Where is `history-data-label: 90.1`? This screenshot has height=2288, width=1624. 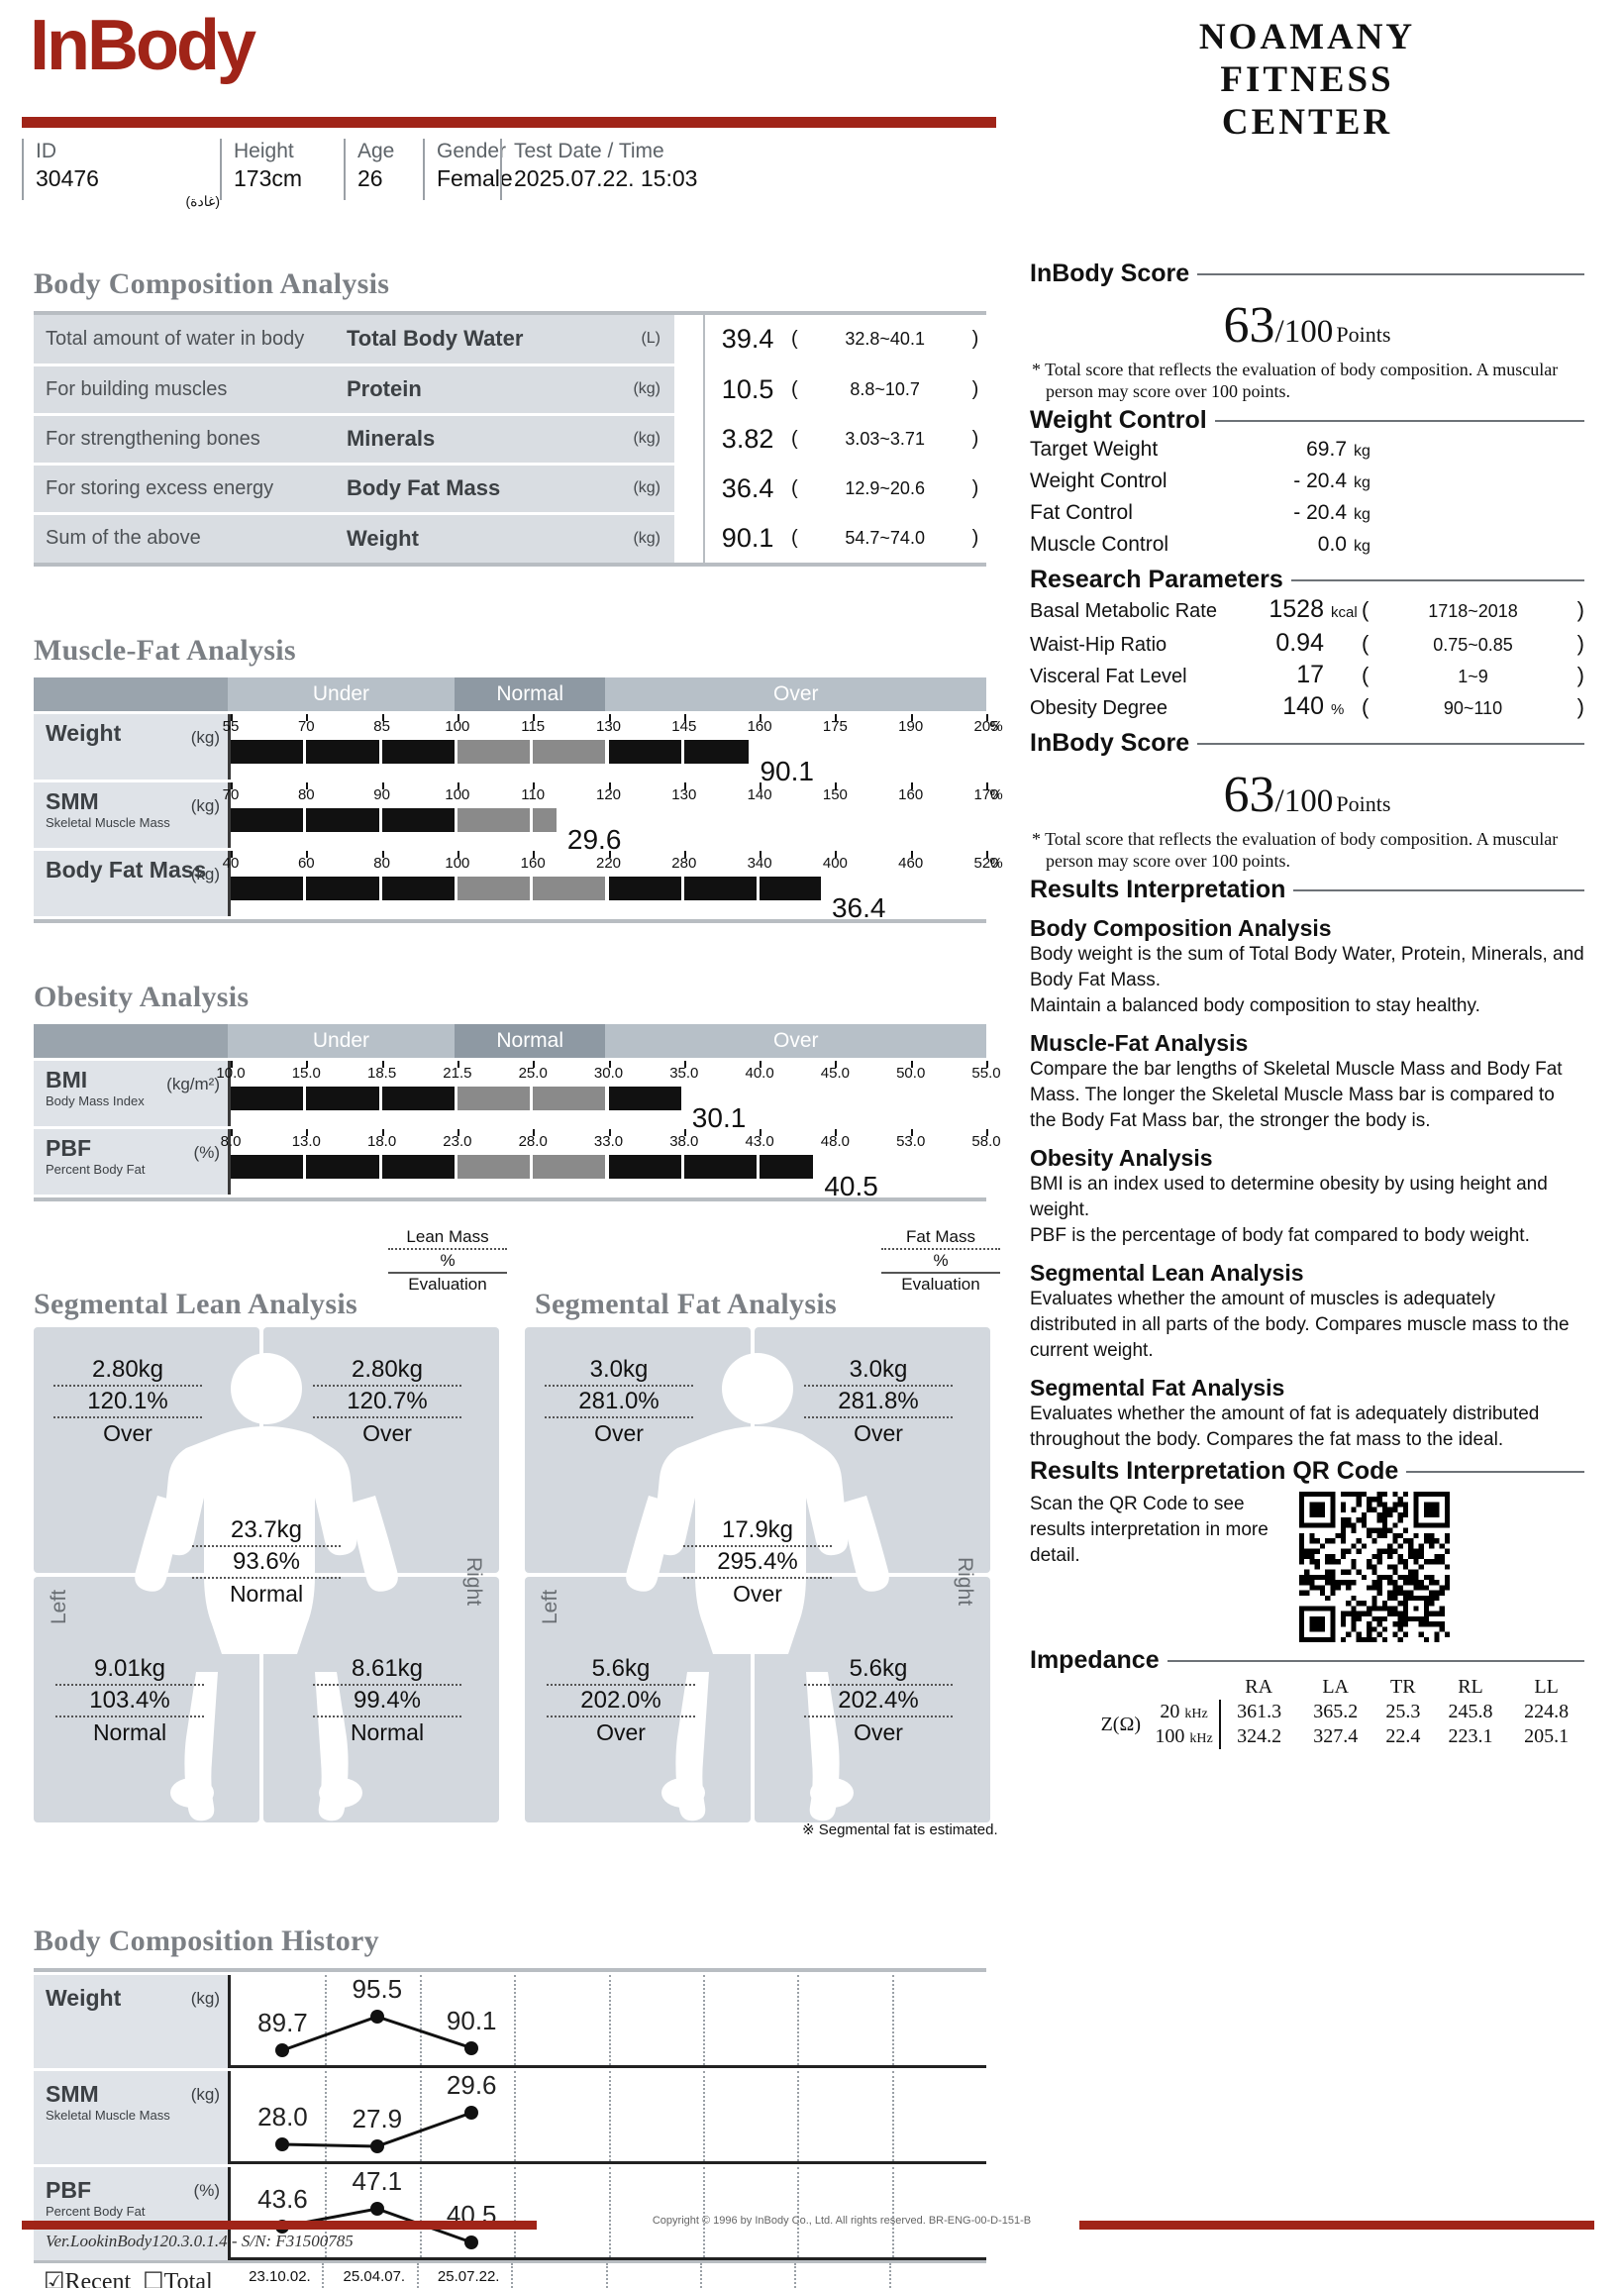
history-data-label: 90.1 is located at coordinates (471, 2020).